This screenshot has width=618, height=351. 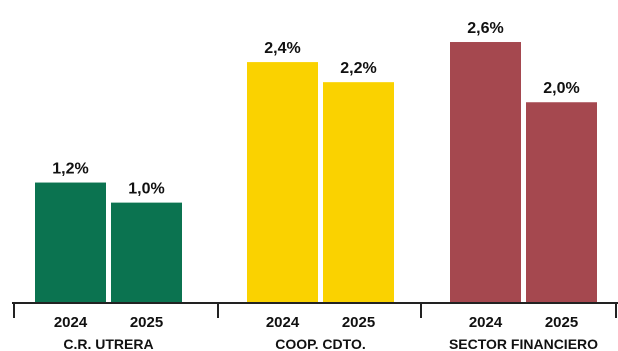 What do you see at coordinates (561, 88) in the screenshot?
I see `data-label: 2,0%` at bounding box center [561, 88].